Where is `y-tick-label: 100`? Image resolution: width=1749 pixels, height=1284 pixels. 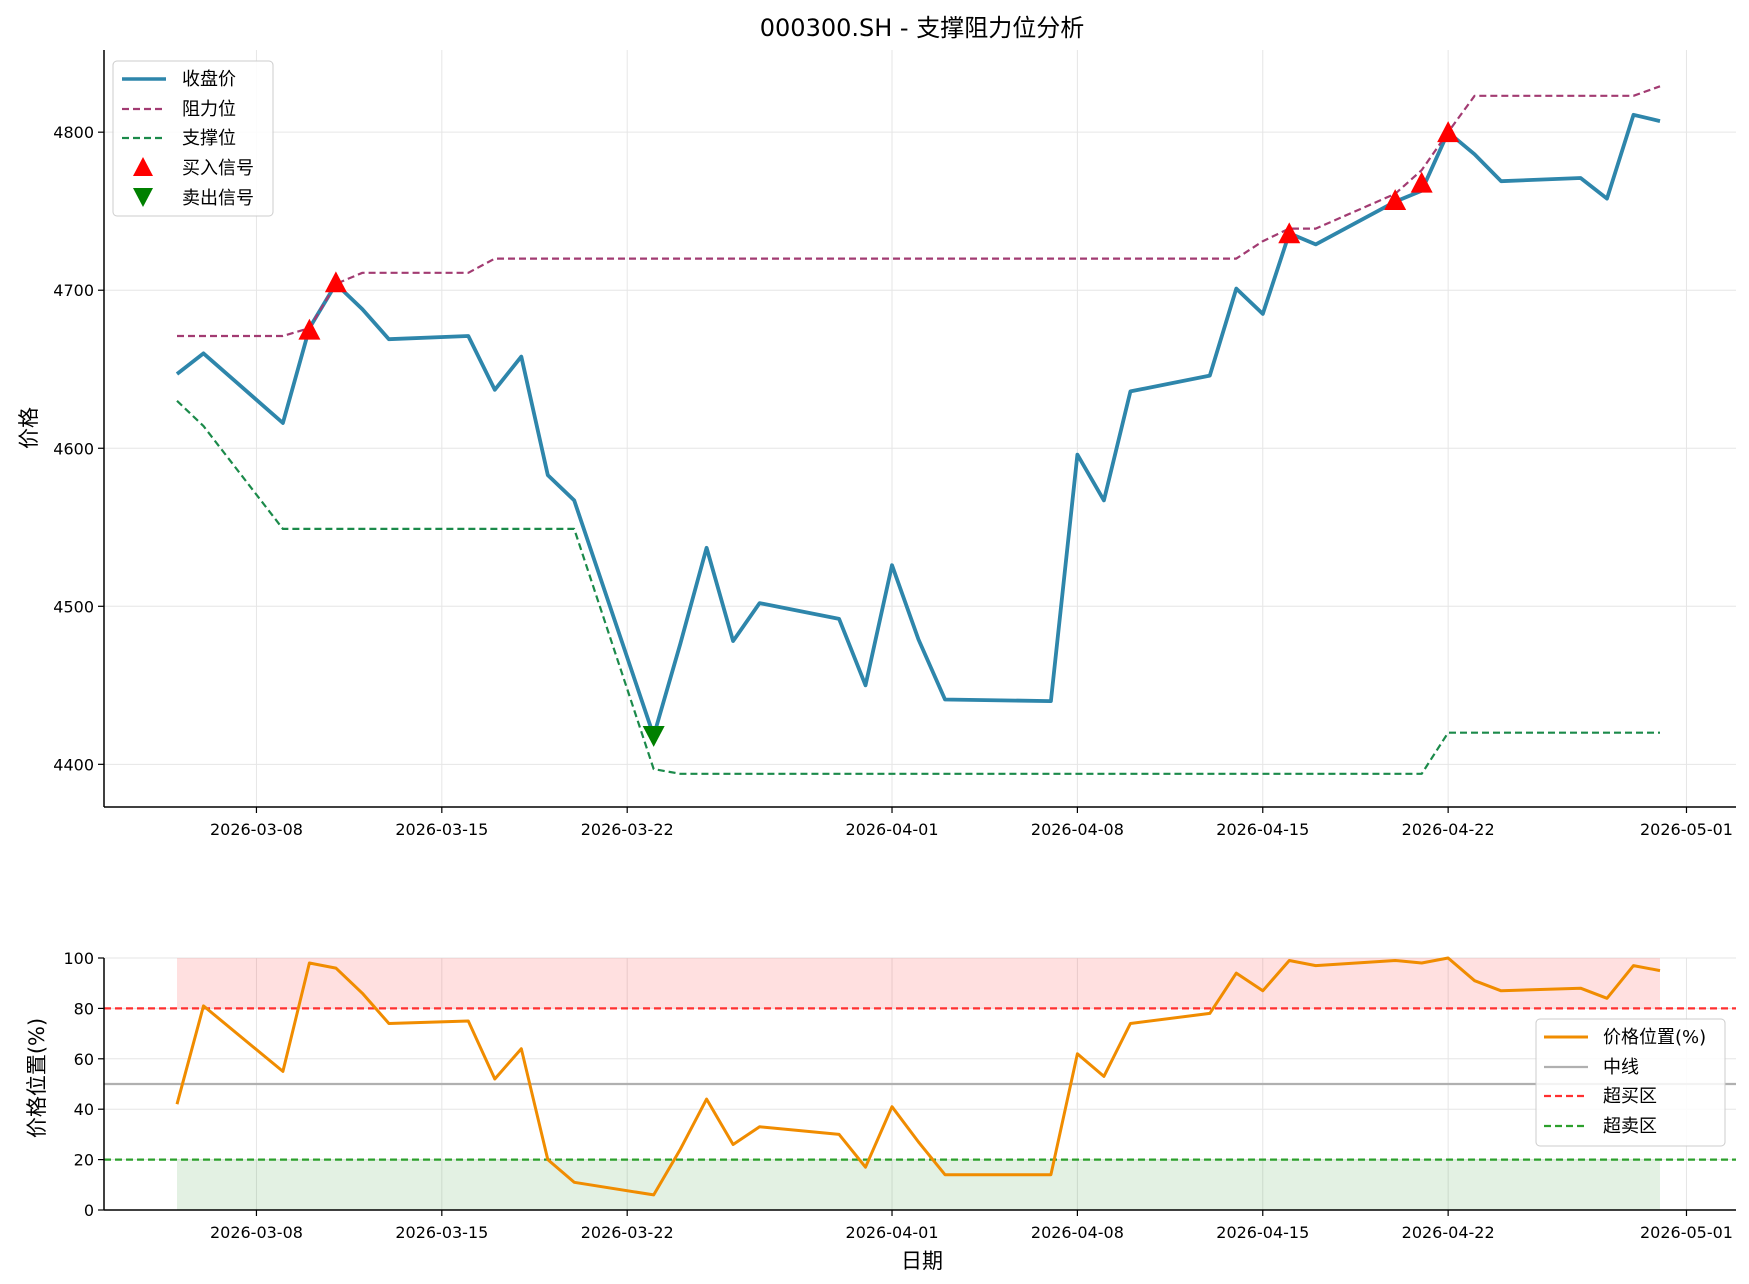
y-tick-label: 100 is located at coordinates (78, 958).